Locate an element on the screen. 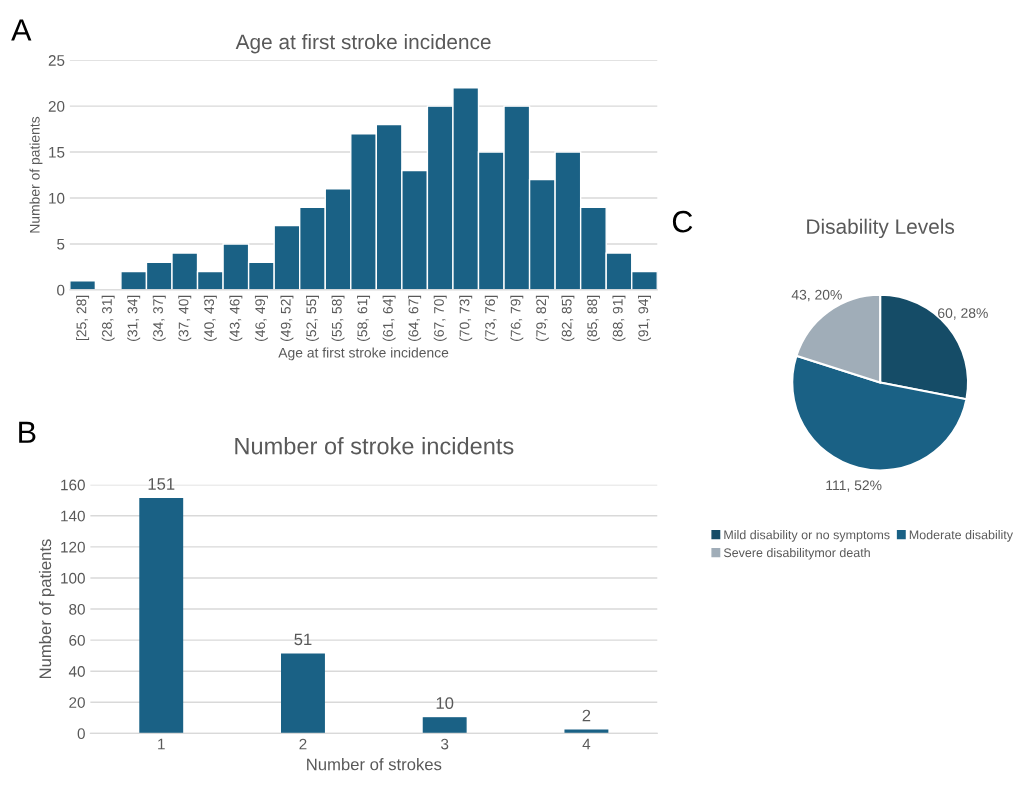 This screenshot has width=1027, height=792. y-tick-label: 120 is located at coordinates (73, 547).